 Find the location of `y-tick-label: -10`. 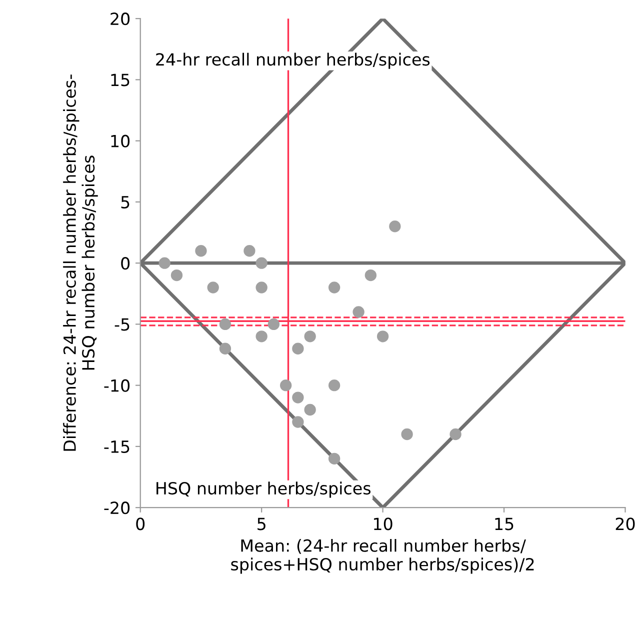

y-tick-label: -10 is located at coordinates (117, 385).